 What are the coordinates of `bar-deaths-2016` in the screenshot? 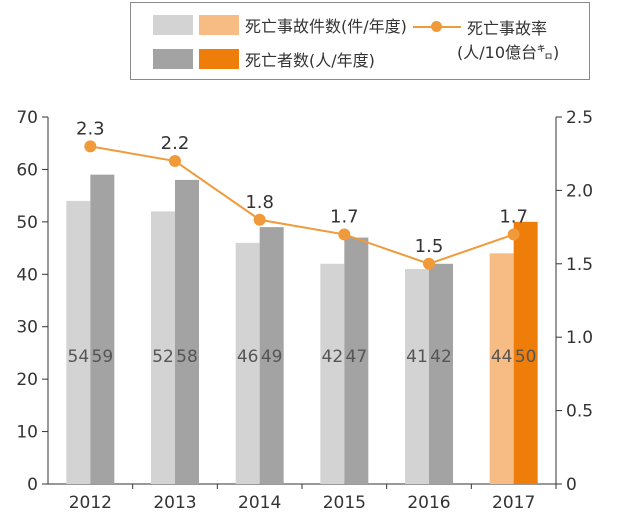 It's located at (441, 373).